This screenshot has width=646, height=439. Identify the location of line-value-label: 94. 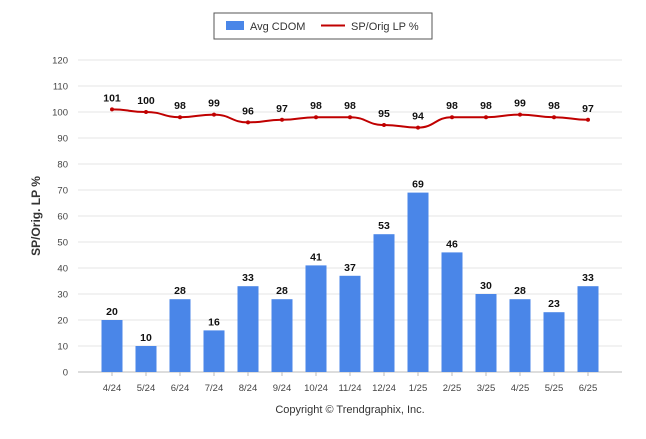
(418, 117).